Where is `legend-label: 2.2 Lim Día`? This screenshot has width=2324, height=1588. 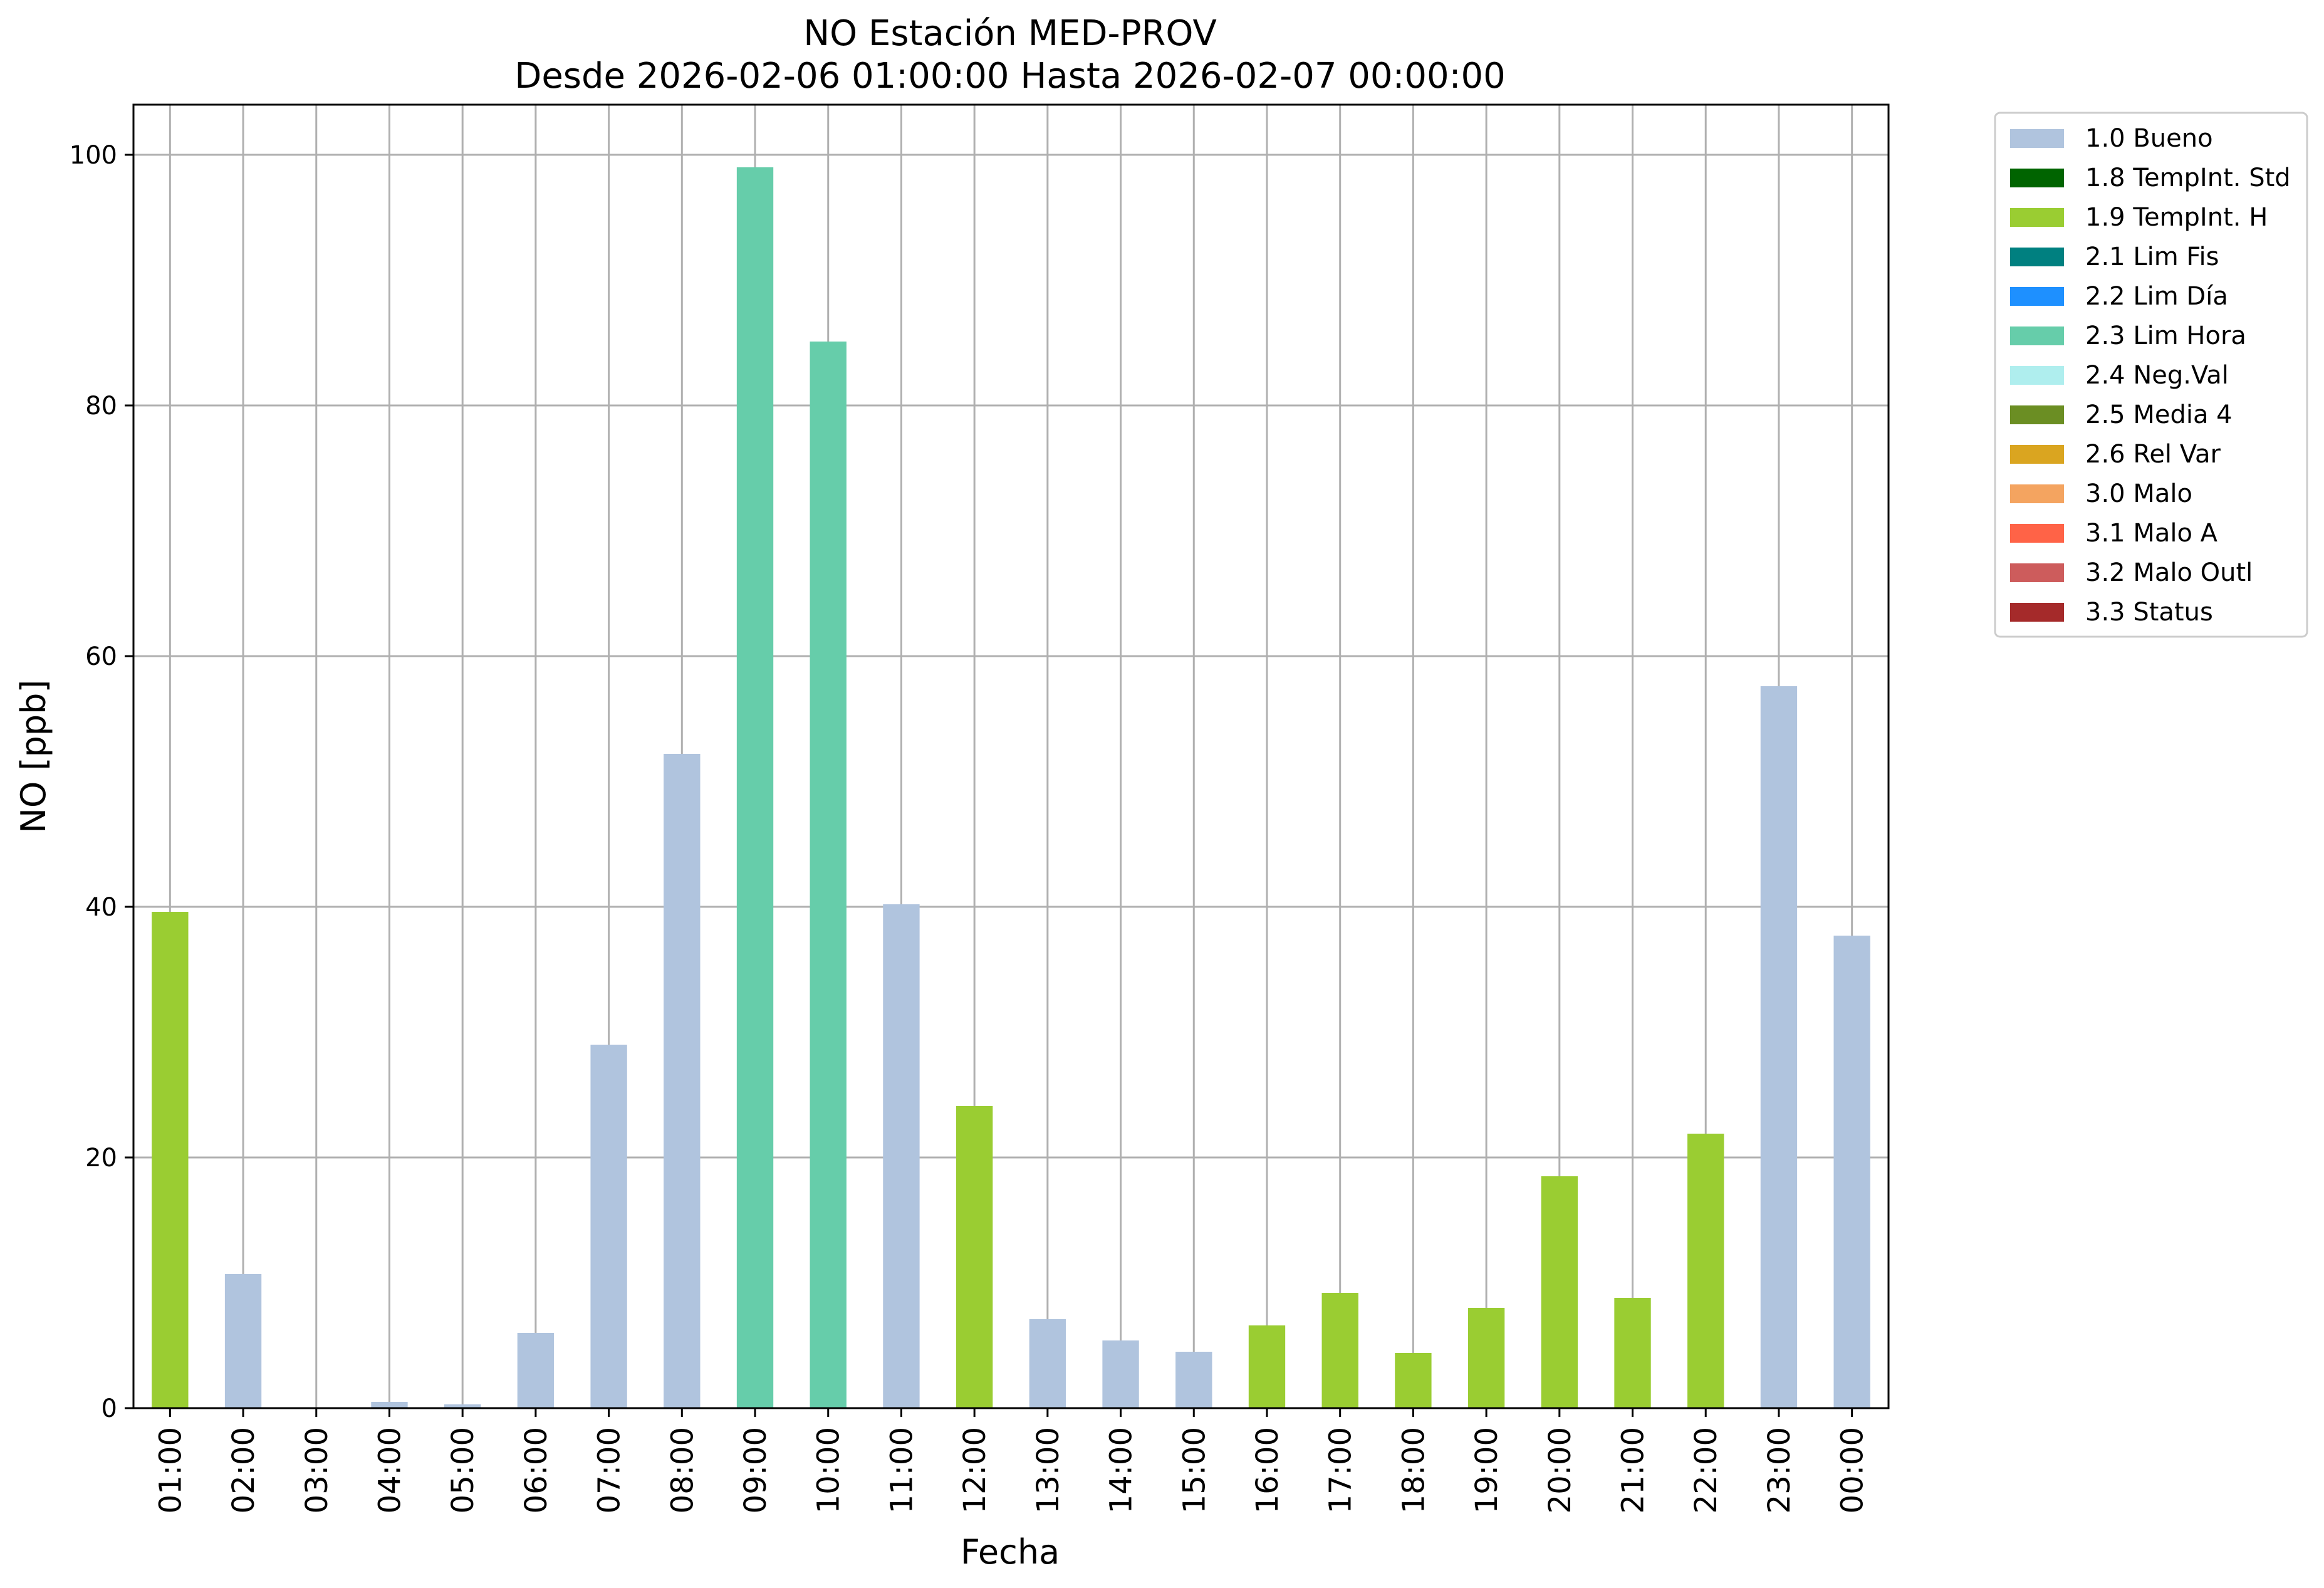 legend-label: 2.2 Lim Día is located at coordinates (2156, 297).